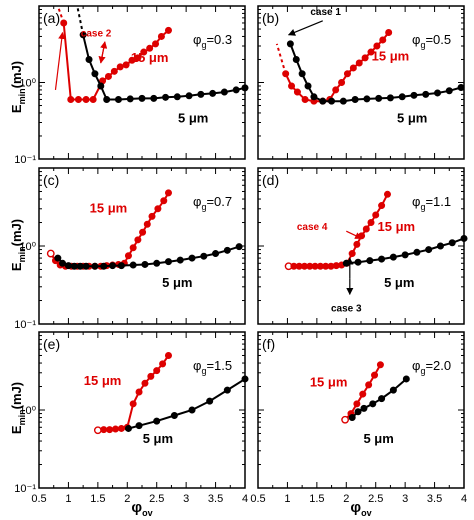 This screenshot has width=474, height=520. Describe the element at coordinates (360, 508) in the screenshot. I see `x-axis-label-right: φov` at that location.